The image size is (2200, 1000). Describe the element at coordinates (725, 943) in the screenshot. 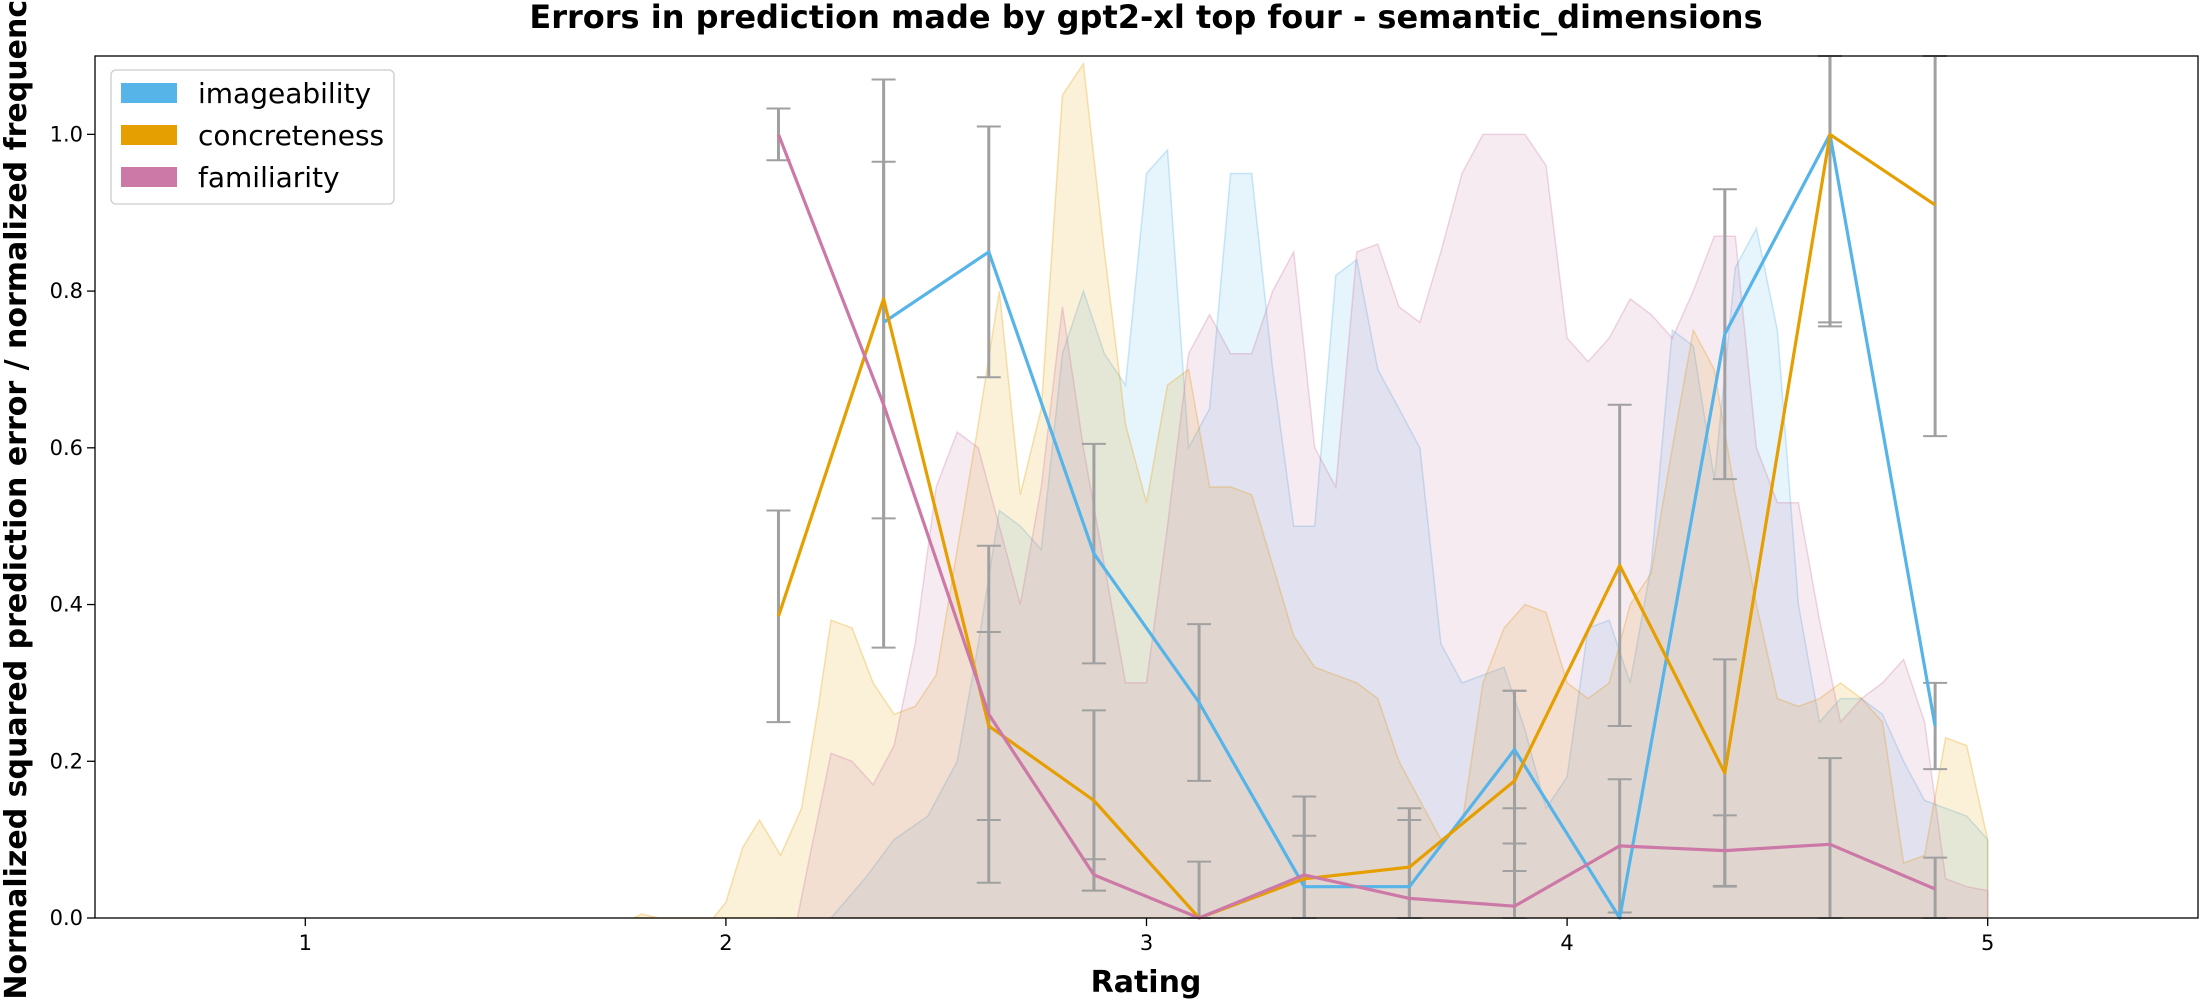

I see `x-tick-label: 2` at that location.